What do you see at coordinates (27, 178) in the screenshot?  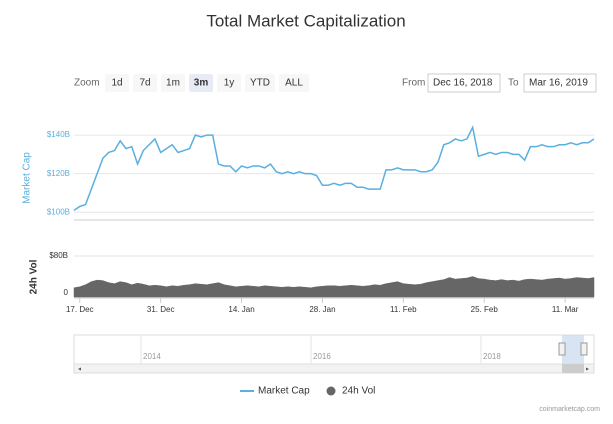 I see `y-axis-title: Market Cap` at bounding box center [27, 178].